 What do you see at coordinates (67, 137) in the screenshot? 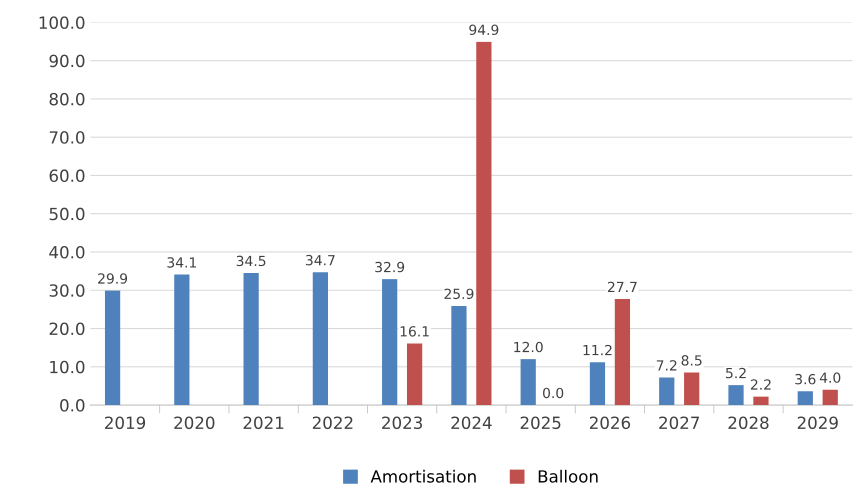
I see `y-tick-label: 70.0` at bounding box center [67, 137].